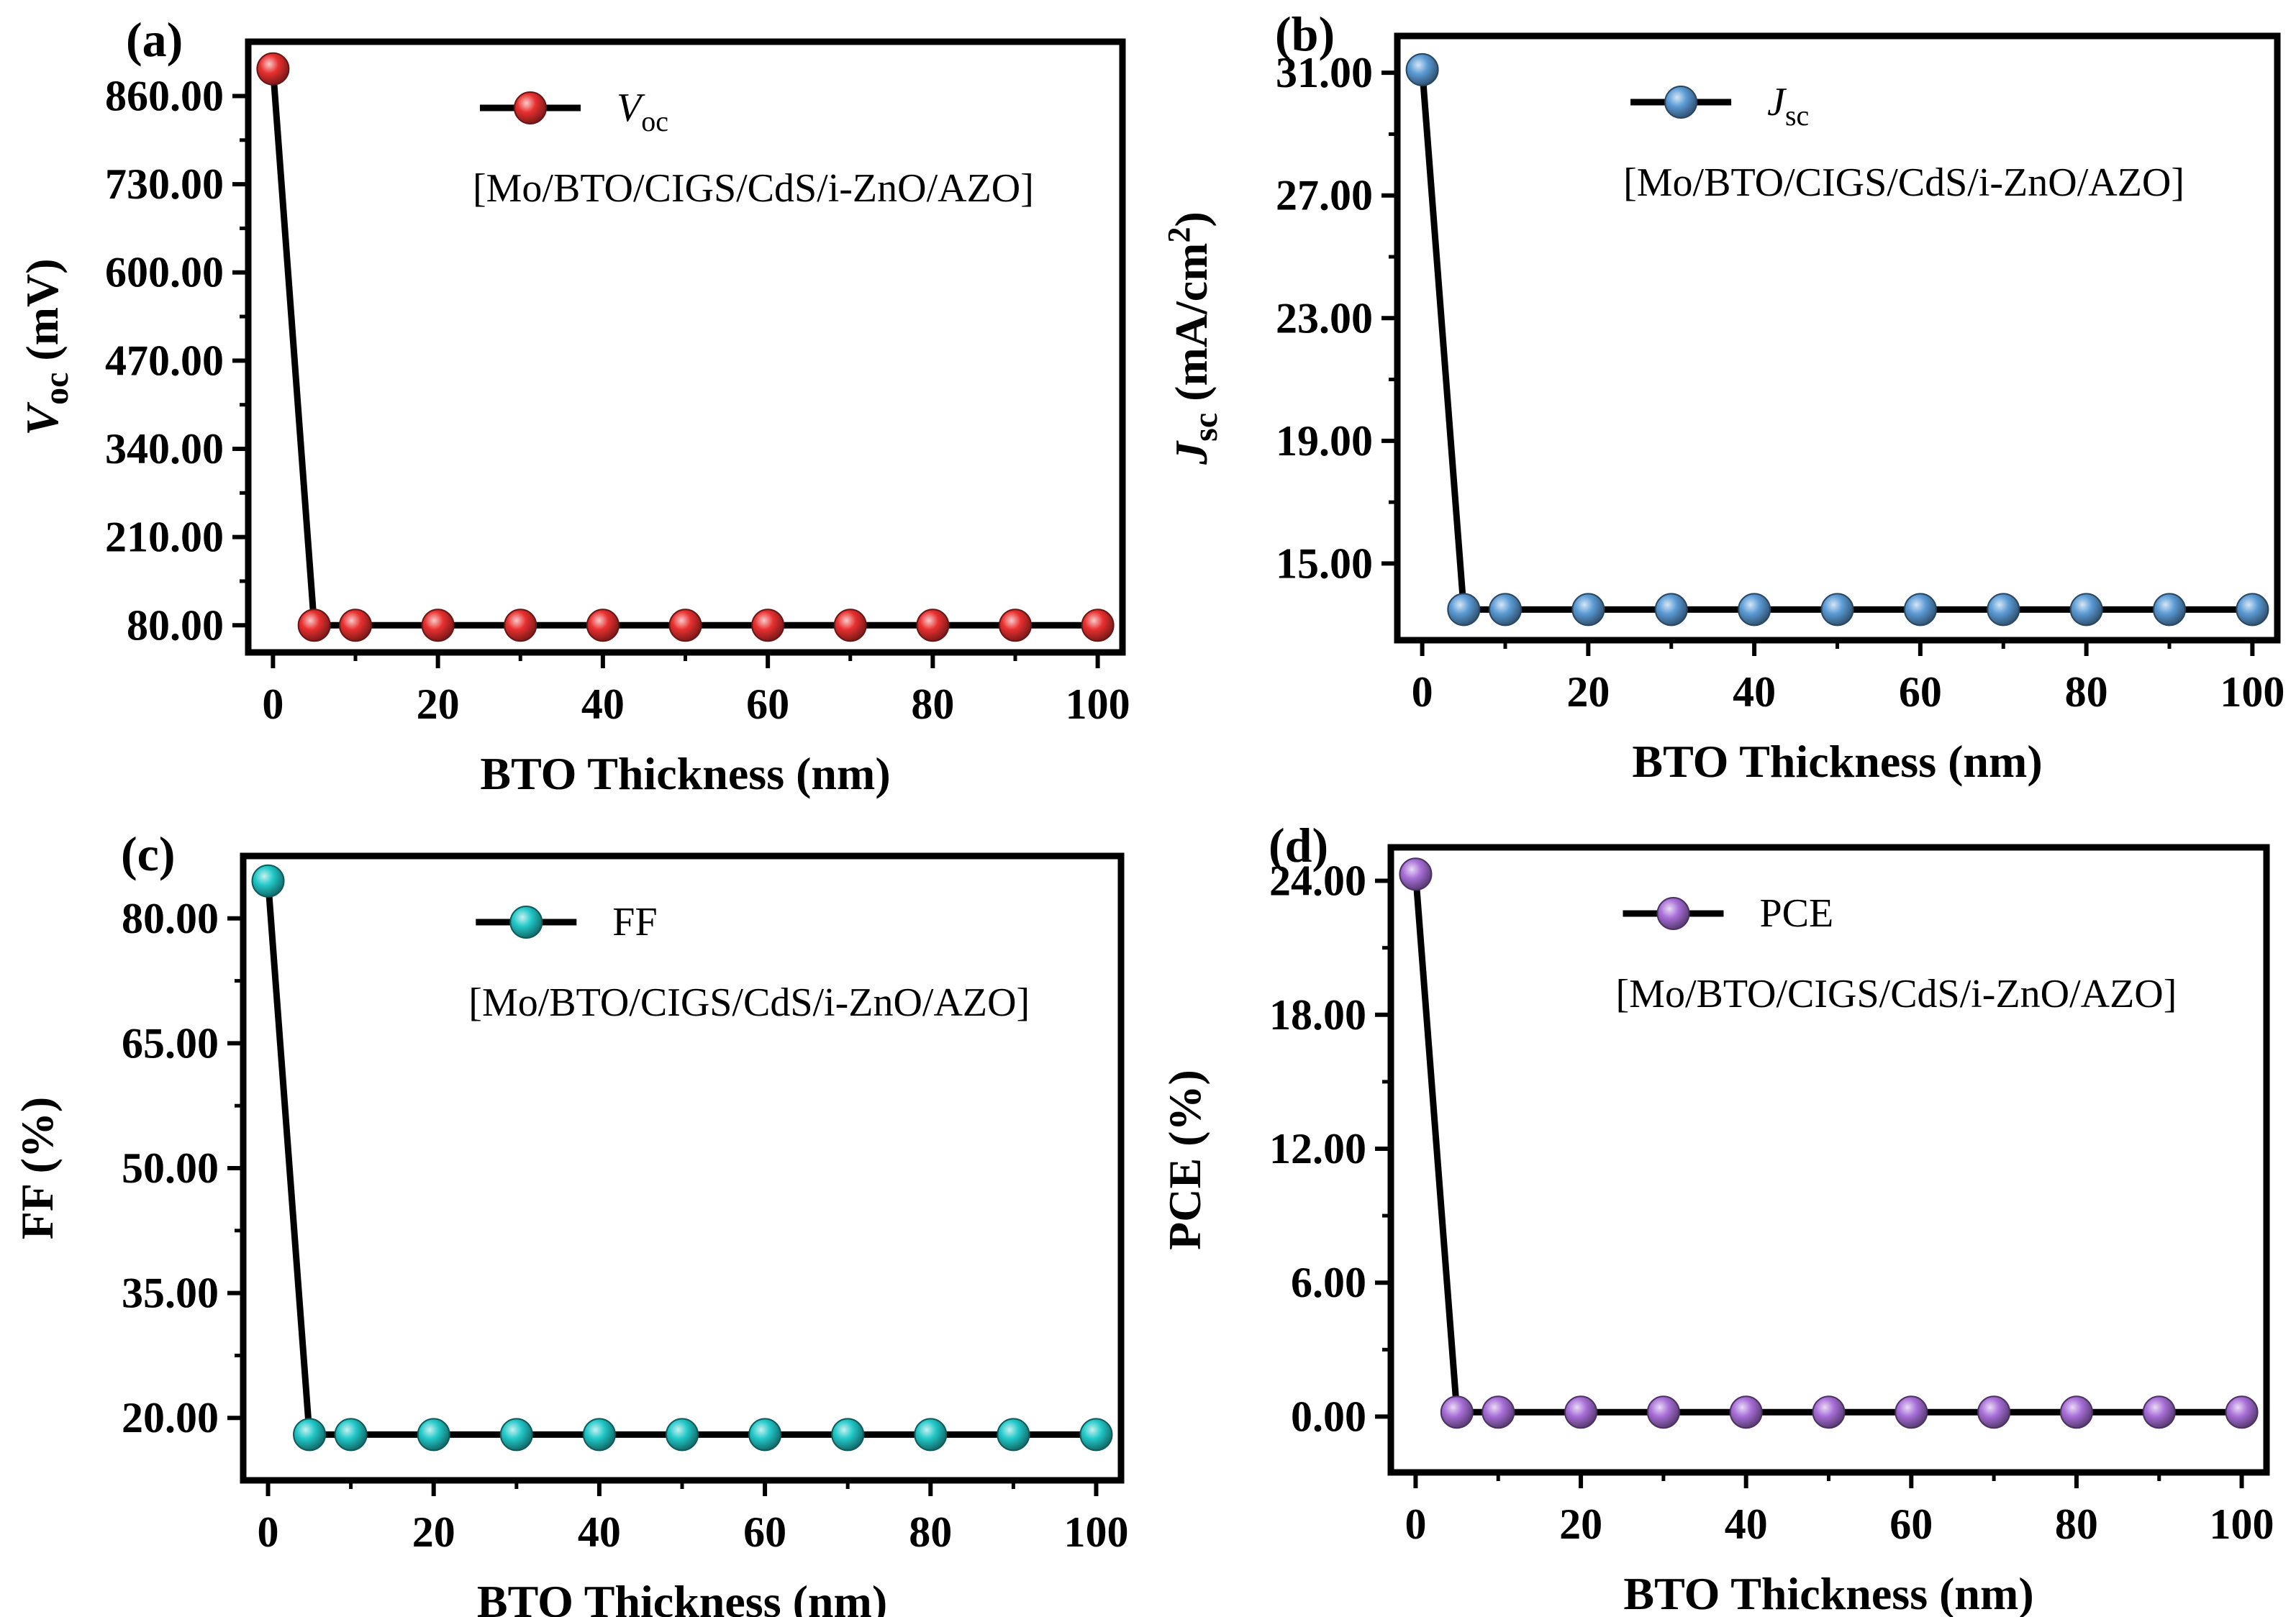 The width and height of the screenshot is (2296, 1617). Describe the element at coordinates (164, 360) in the screenshot. I see `y-tick-label: 470.00` at that location.